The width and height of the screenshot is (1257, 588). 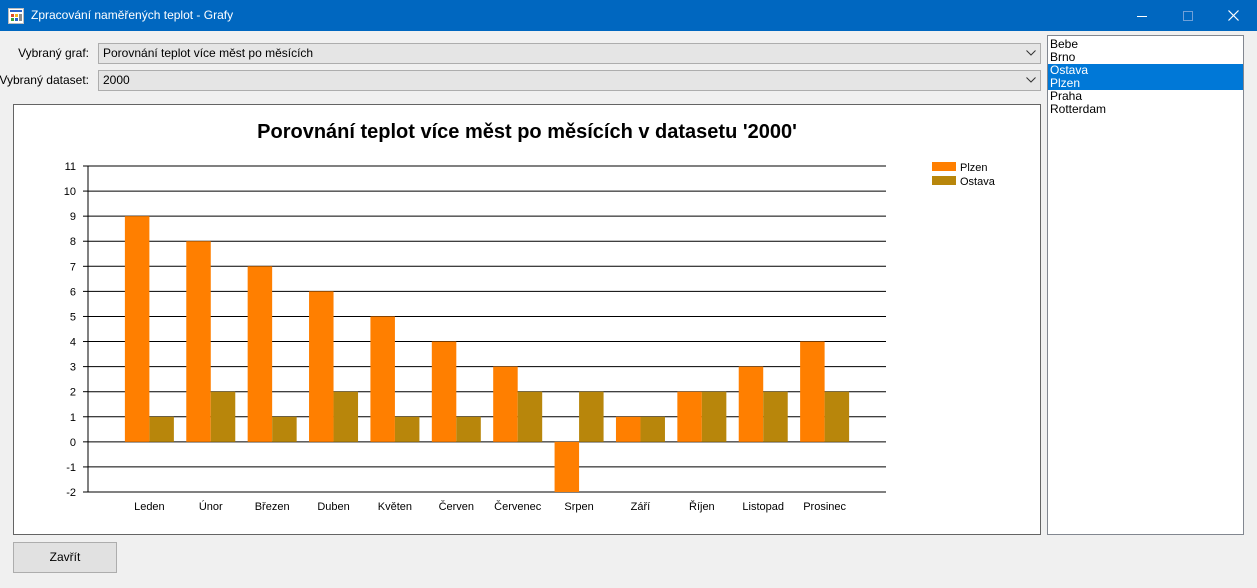 I want to click on graph-select: Porovnání teplot více měst po měsících, so click(x=569, y=53).